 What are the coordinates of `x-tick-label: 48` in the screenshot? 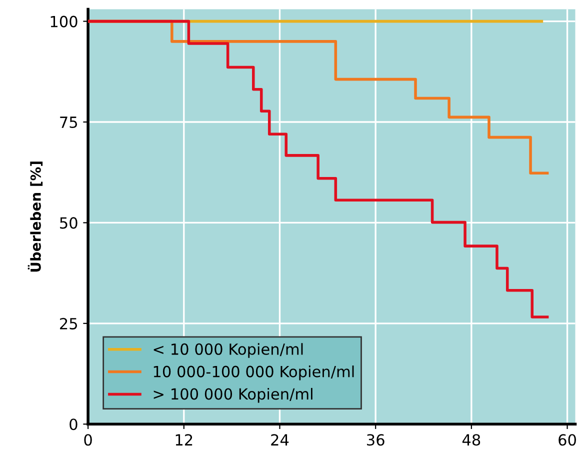 It's located at (471, 440).